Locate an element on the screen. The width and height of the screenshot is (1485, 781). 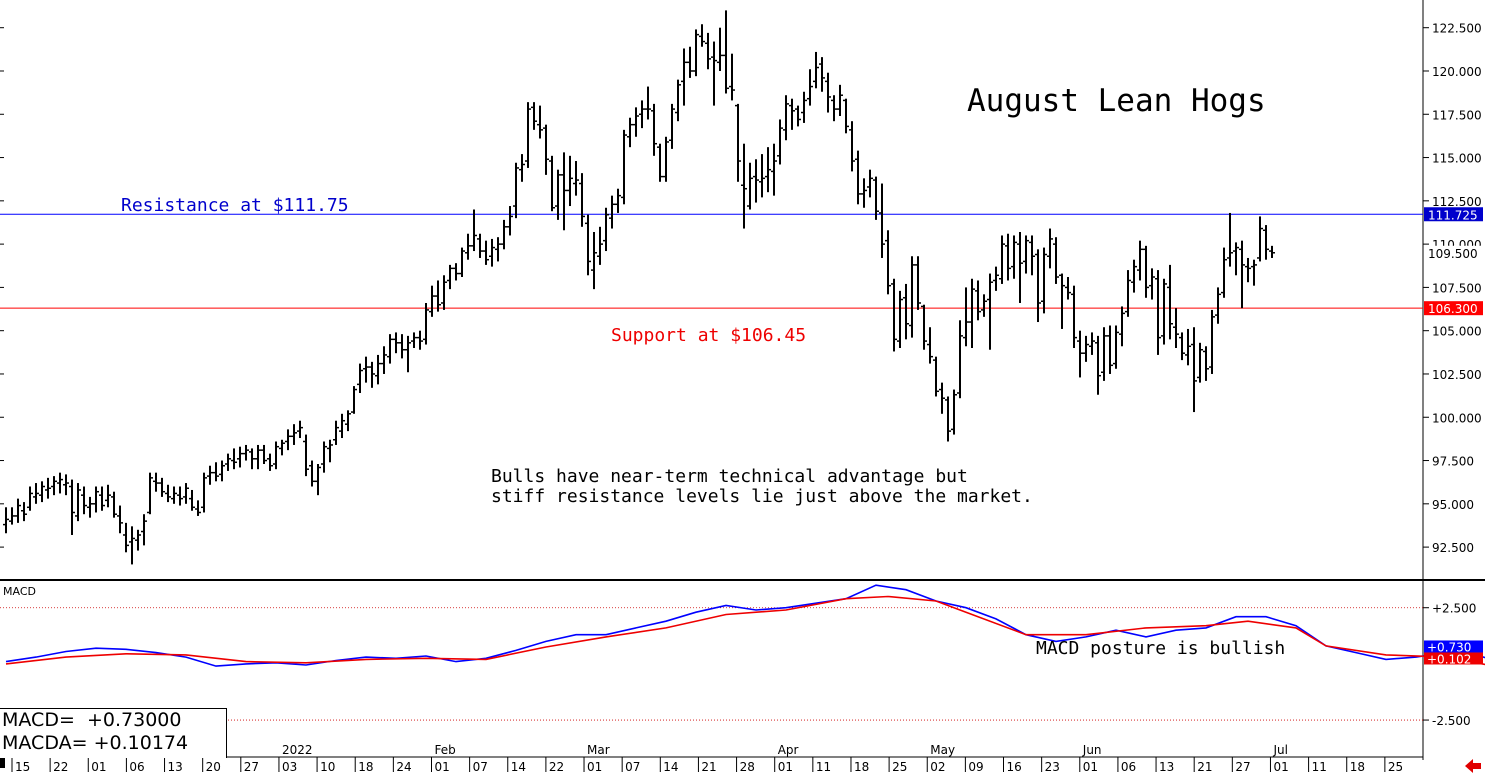
date-label: 15 is located at coordinates (22, 767).